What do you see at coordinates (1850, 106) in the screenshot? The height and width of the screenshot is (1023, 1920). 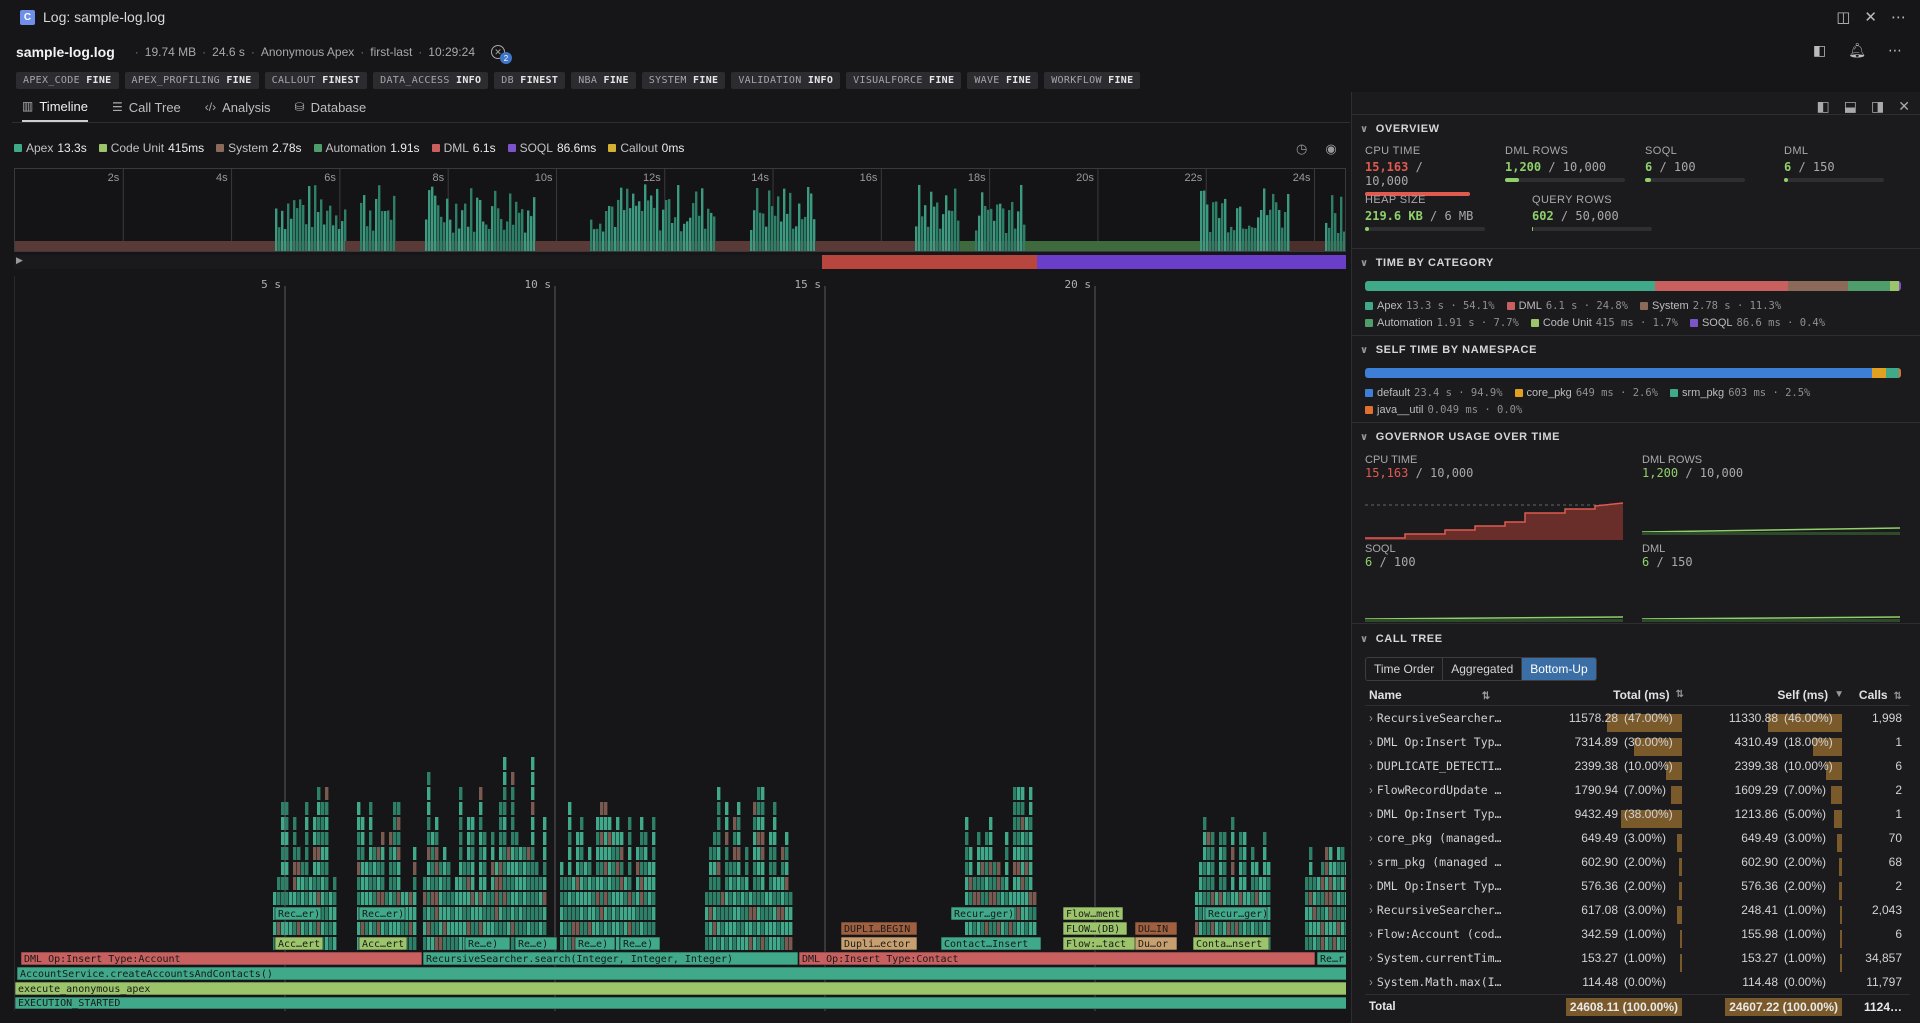 I see `layout-bottom-icon: ⬓` at bounding box center [1850, 106].